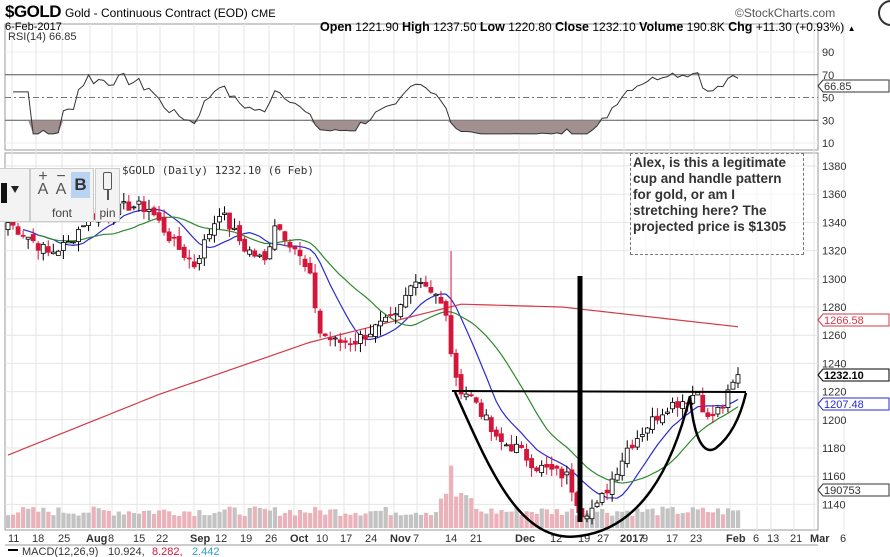 The width and height of the screenshot is (890, 557). What do you see at coordinates (107, 195) in the screenshot?
I see `pin-button: pin` at bounding box center [107, 195].